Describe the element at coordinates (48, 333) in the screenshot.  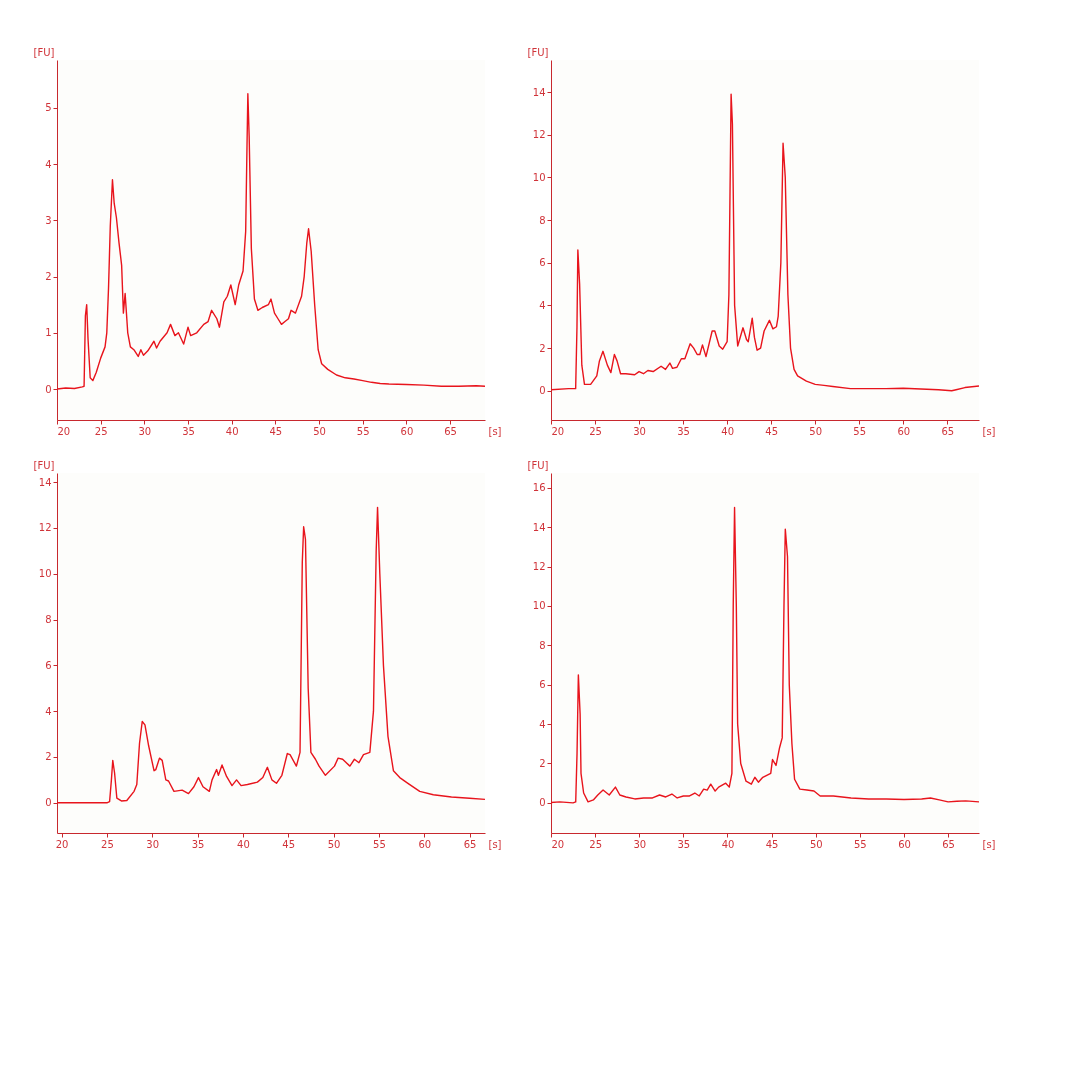
I see `y-tick-label: 1` at that location.